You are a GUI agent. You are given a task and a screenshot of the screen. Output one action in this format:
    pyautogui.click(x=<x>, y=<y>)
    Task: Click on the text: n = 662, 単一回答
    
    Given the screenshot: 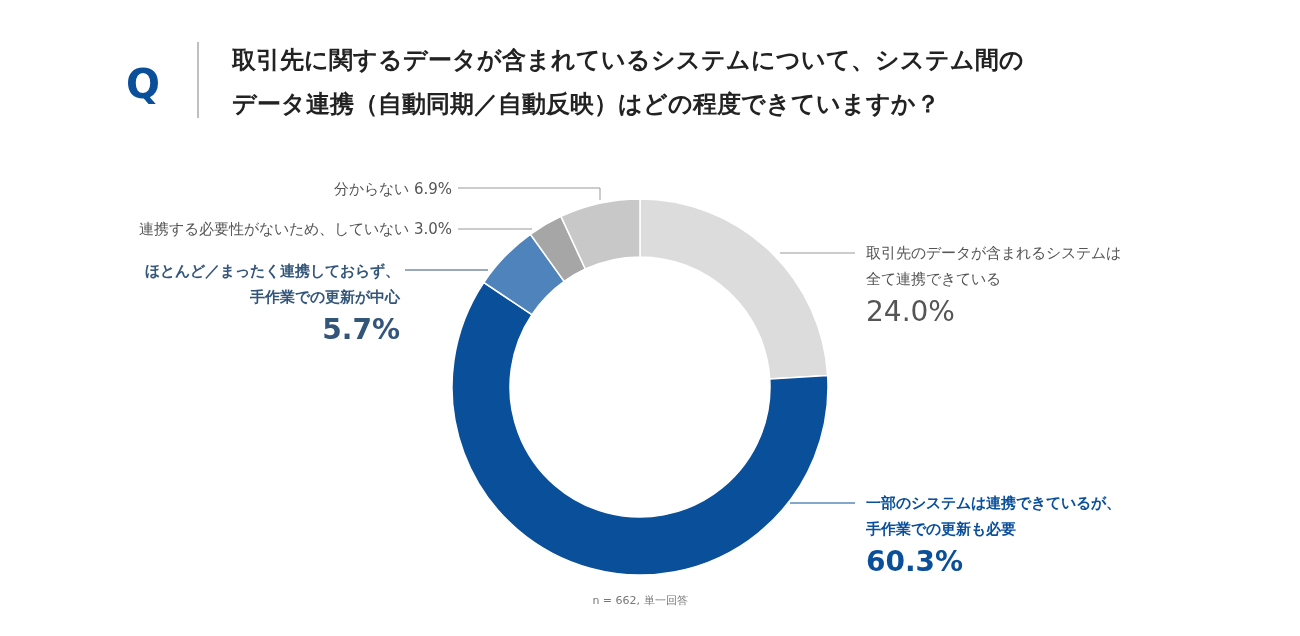 What is the action you would take?
    pyautogui.click(x=640, y=600)
    